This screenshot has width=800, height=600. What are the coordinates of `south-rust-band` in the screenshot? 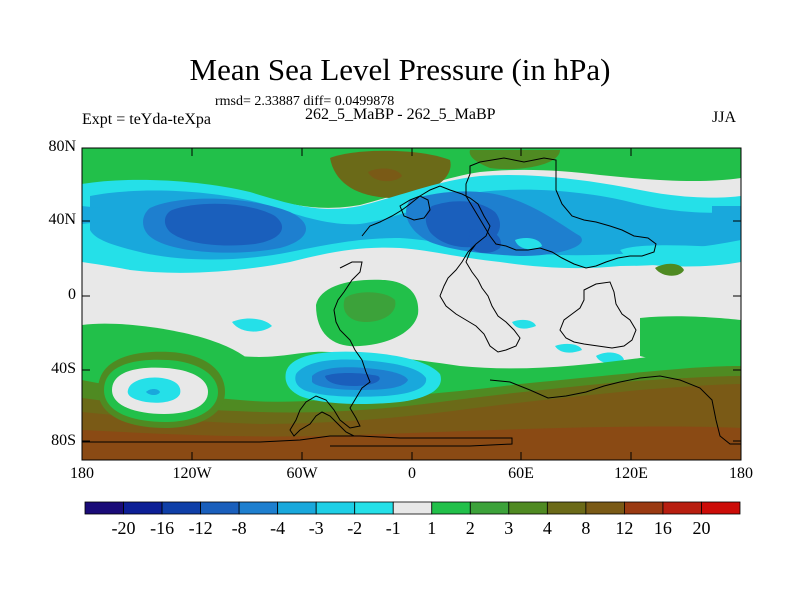 It's located at (411, 443).